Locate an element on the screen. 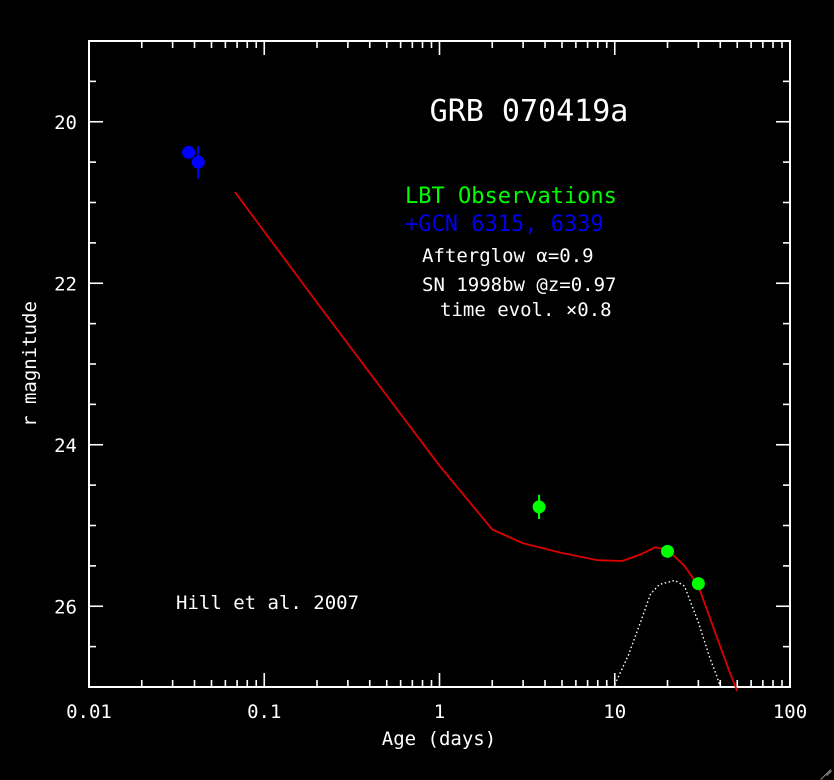  y-tick-label: 22 is located at coordinates (65, 284).